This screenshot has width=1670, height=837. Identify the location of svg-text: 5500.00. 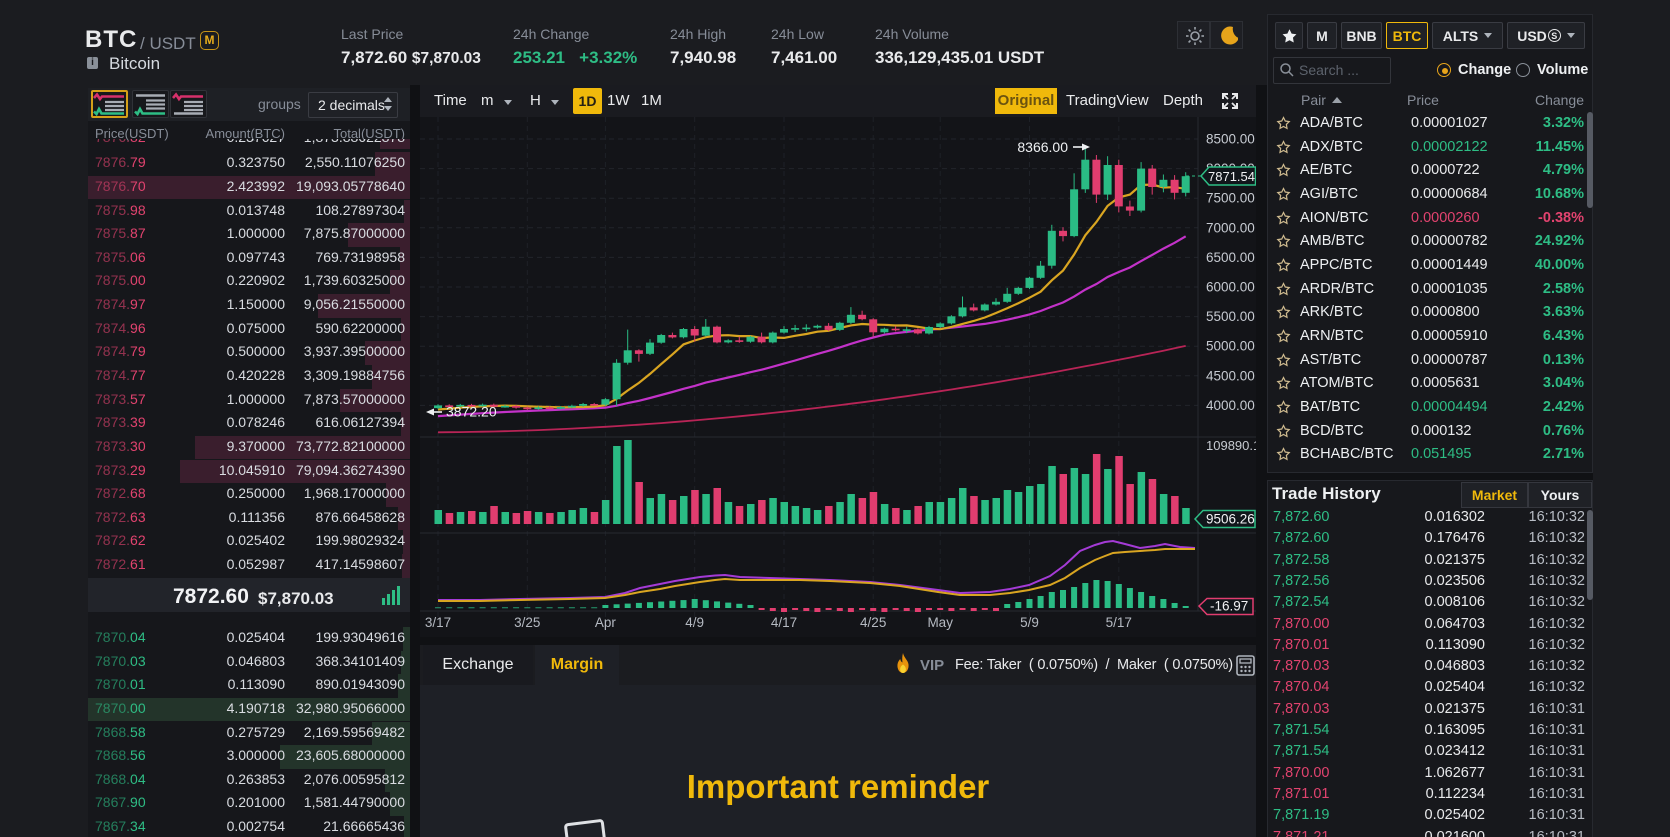
(1230, 316).